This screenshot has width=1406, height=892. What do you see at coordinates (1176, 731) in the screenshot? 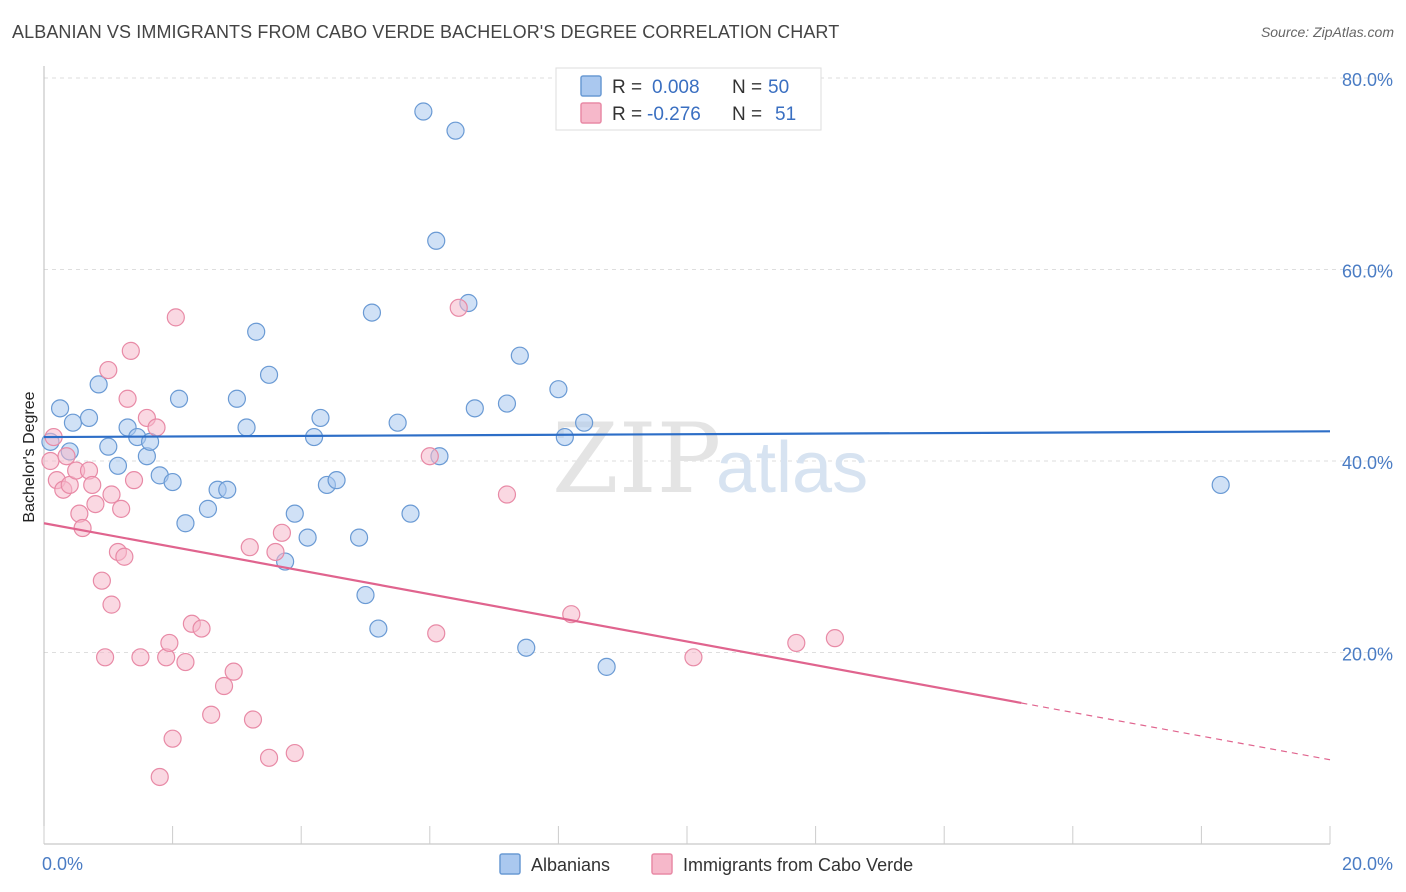
I see `trend-line-cabo-verde-extension` at bounding box center [1176, 731].